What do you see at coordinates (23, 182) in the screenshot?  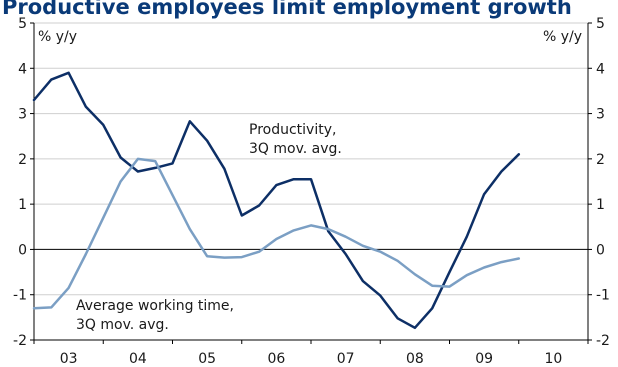 I see `y-axis-left: 5 4 3 2 1 0 -1 -2` at bounding box center [23, 182].